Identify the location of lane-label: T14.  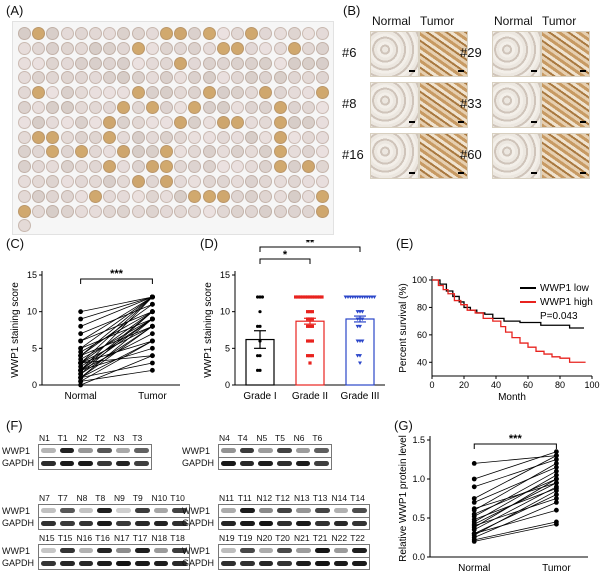
(357, 498).